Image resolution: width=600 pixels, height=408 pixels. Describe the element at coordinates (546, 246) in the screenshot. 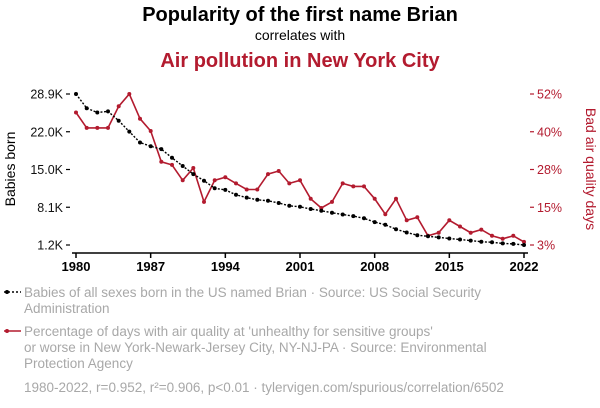

I see `y-tick-label-right: 3%` at that location.